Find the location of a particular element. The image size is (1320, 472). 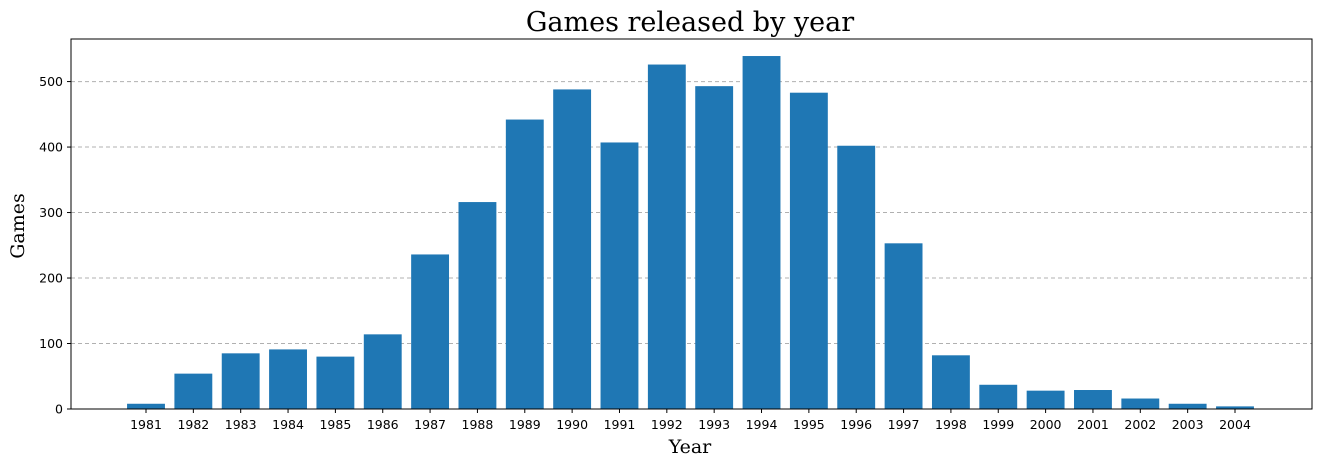

bar-1992 is located at coordinates (666, 236).